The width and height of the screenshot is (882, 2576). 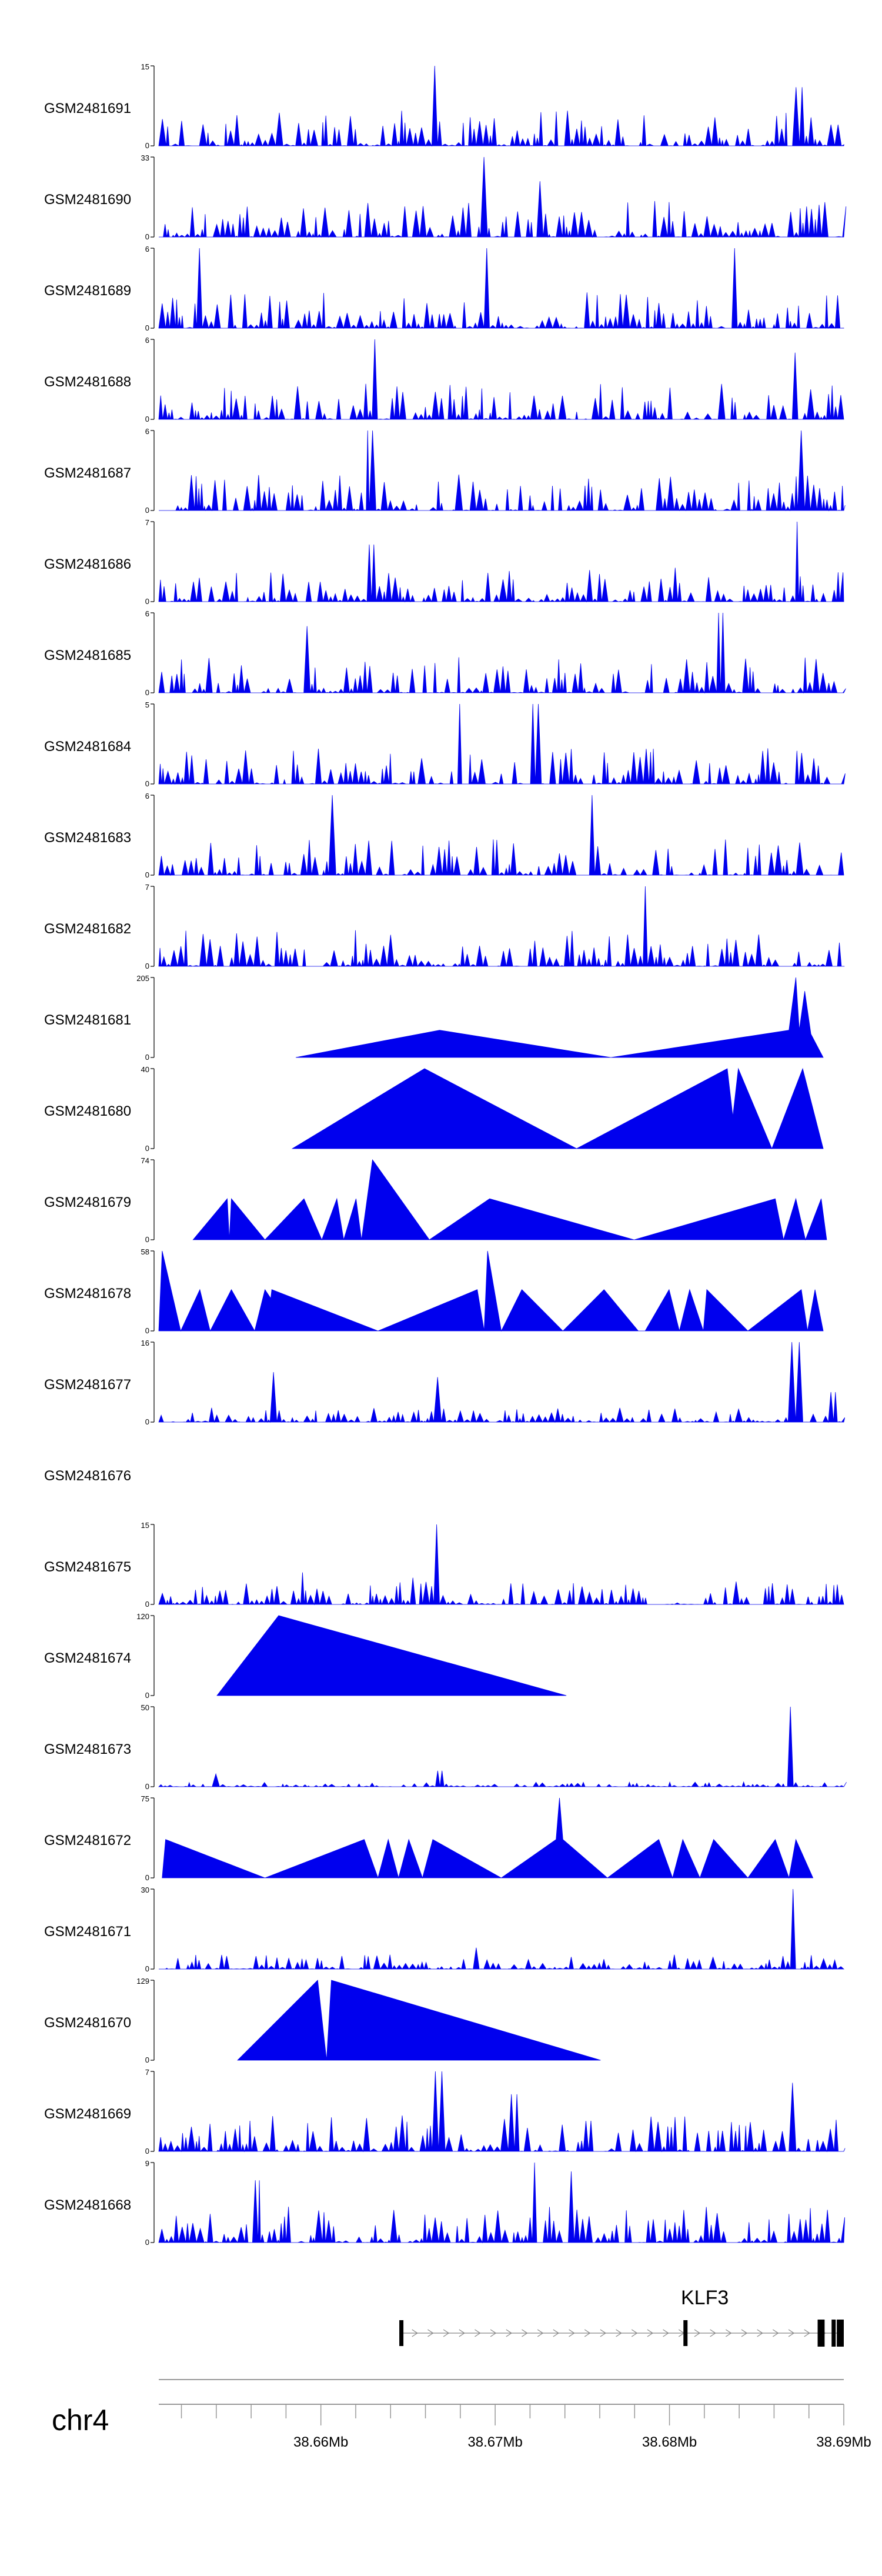 I want to click on track-label: GSM2481681, so click(x=87, y=1020).